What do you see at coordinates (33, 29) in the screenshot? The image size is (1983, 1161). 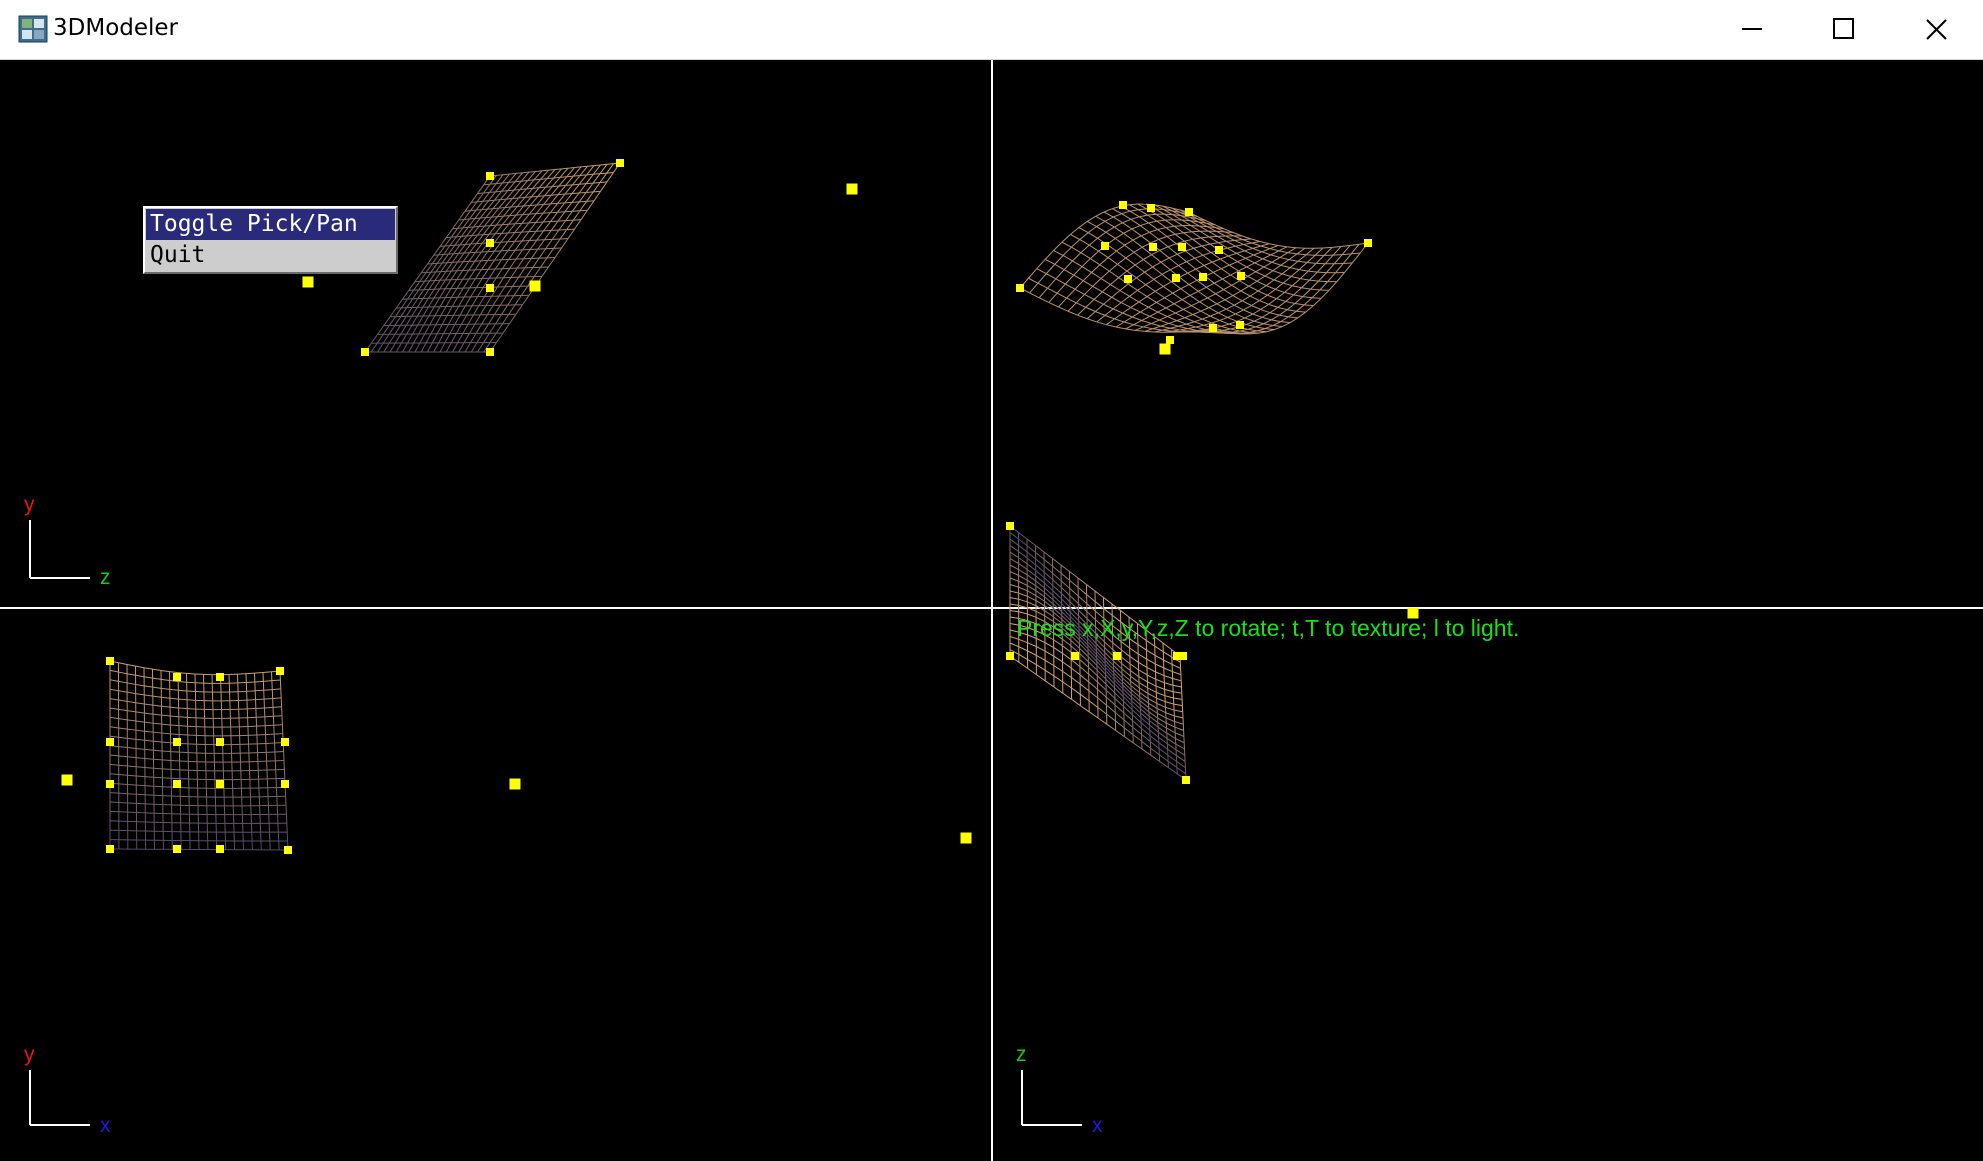 I see `app-grid-icon` at bounding box center [33, 29].